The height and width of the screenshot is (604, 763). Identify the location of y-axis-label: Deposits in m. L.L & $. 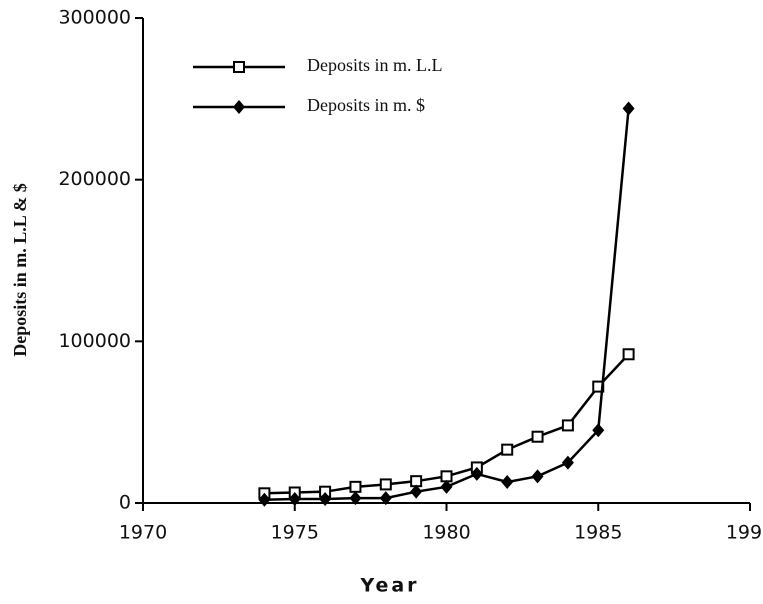
(20, 270).